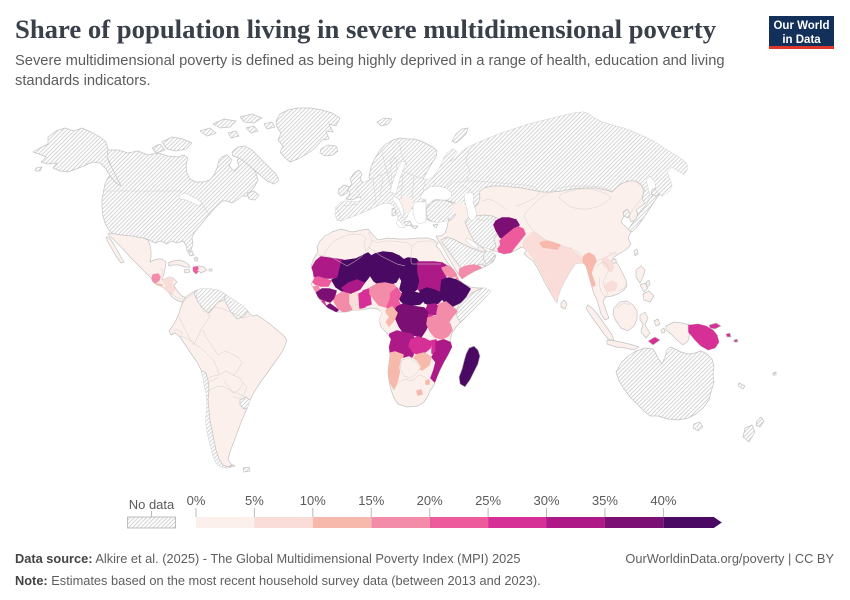 The height and width of the screenshot is (600, 850). Describe the element at coordinates (663, 500) in the screenshot. I see `svg-text: 40%` at that location.